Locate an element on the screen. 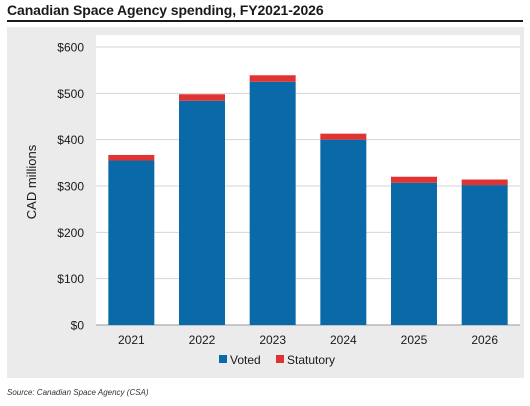  legend-label-statutory: Statutory is located at coordinates (311, 360).